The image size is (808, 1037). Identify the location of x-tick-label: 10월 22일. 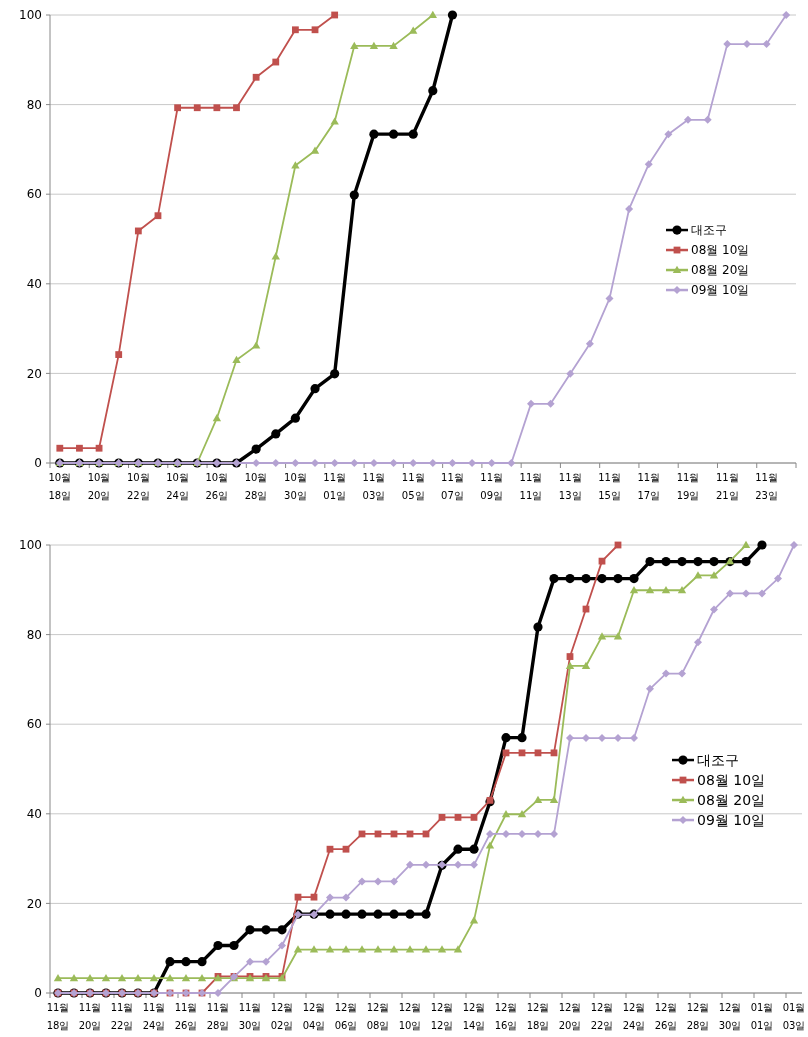
(138, 486).